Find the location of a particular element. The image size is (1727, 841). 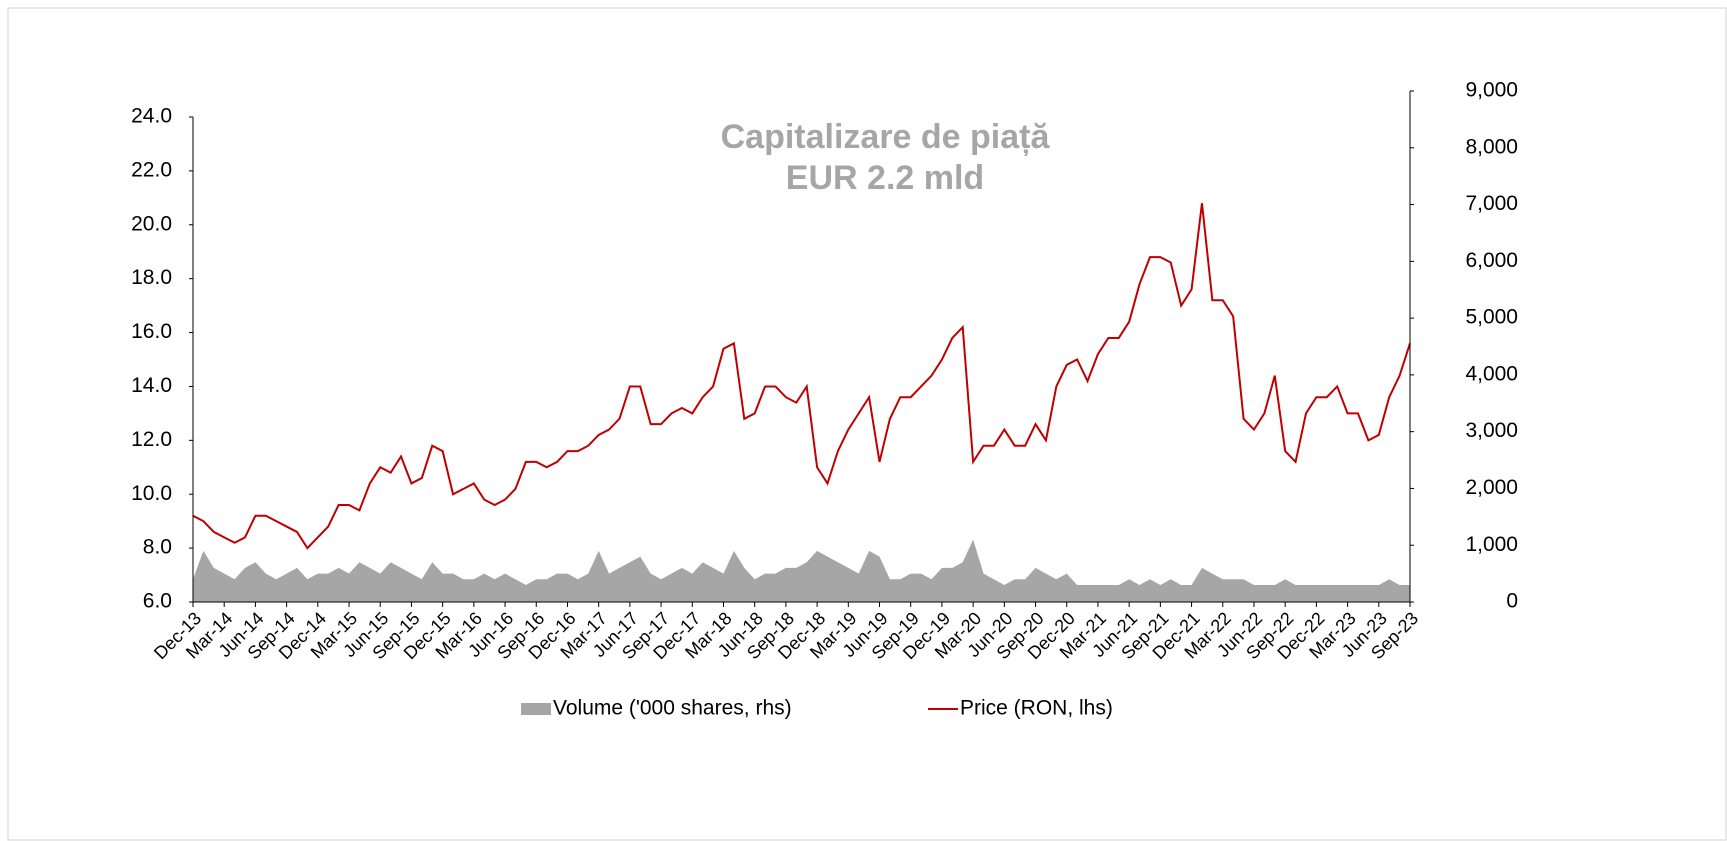

legend-label: Price (RON, lhs) is located at coordinates (1036, 708).